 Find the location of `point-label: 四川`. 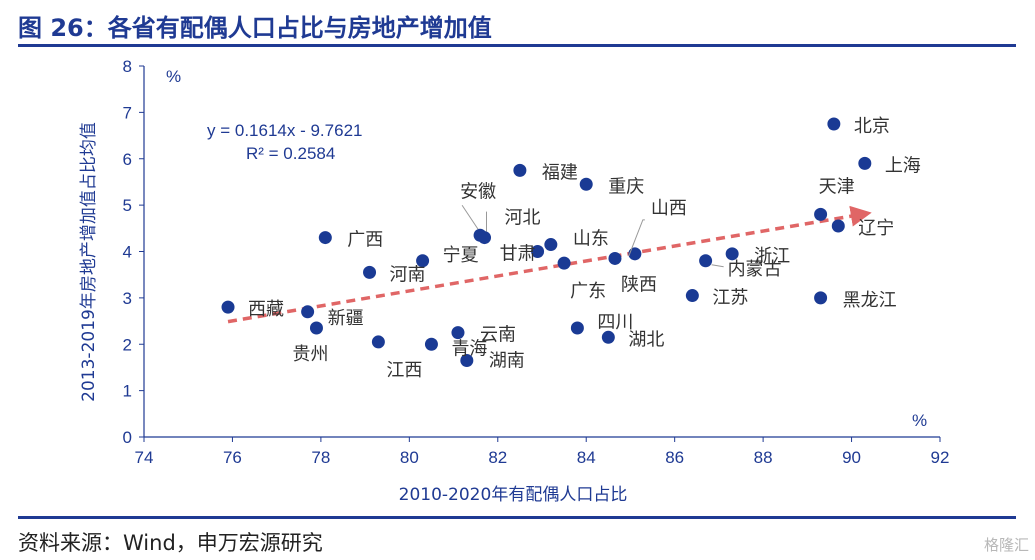

point-label: 四川 is located at coordinates (615, 322).